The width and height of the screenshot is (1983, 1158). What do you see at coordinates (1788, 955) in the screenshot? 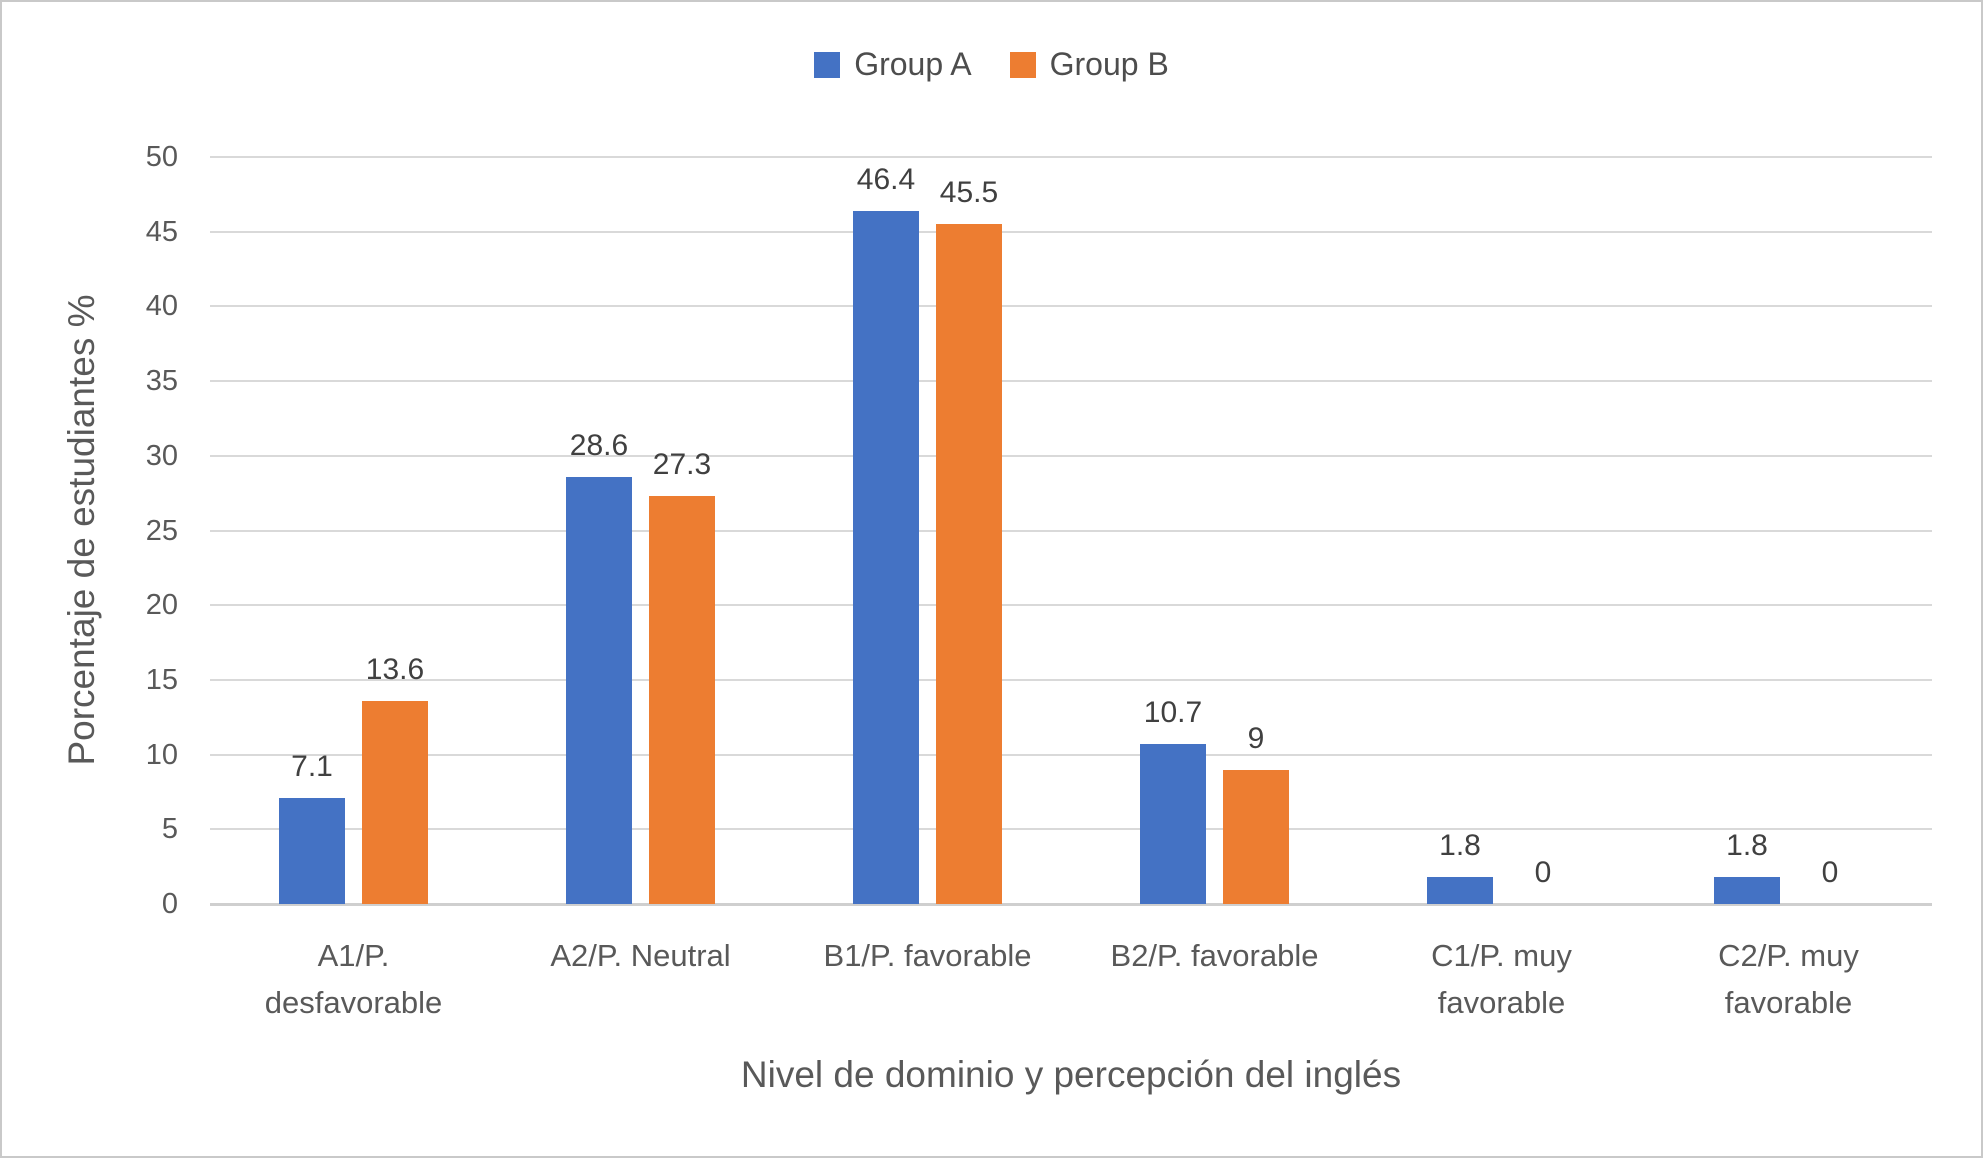
I see `category-label-line: C2/P. muy` at bounding box center [1788, 955].